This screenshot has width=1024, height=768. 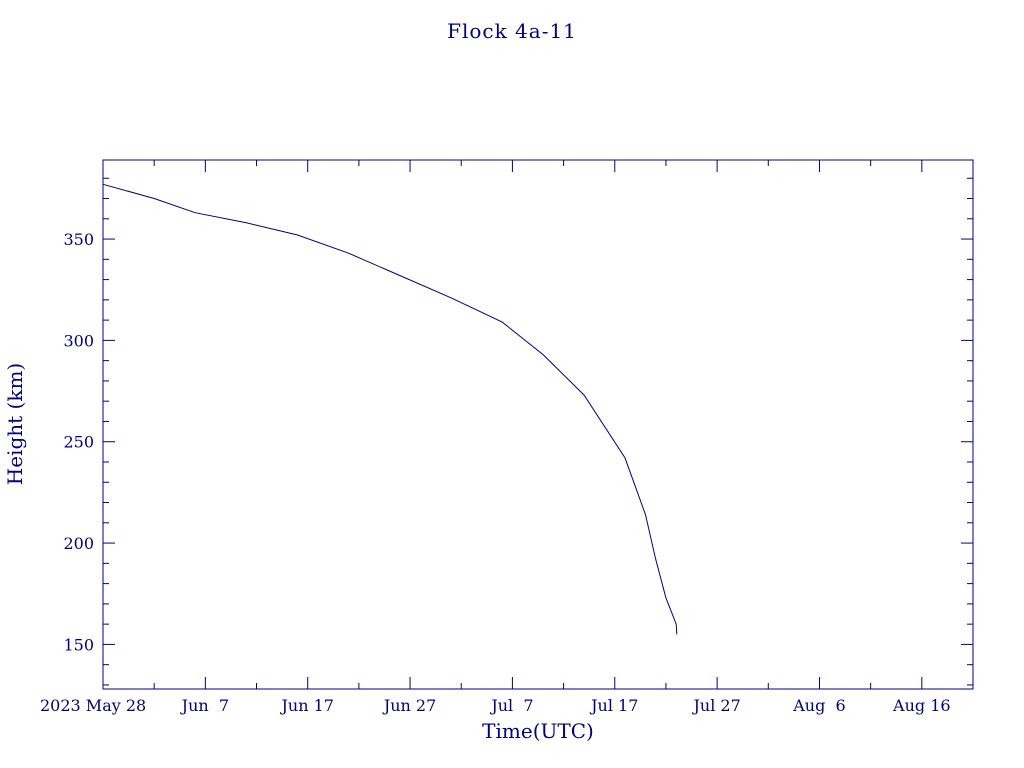 I want to click on y-tick-label: 300, so click(x=78, y=340).